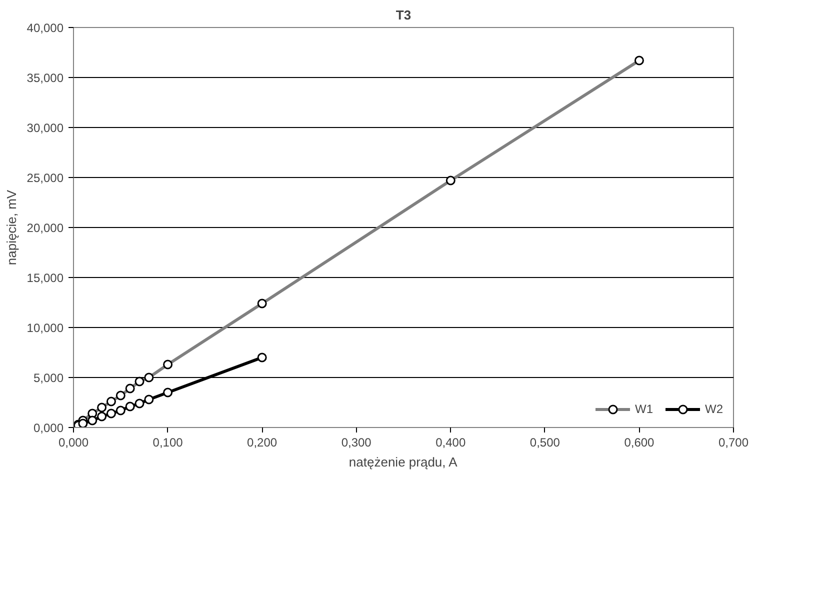 The height and width of the screenshot is (597, 820). What do you see at coordinates (404, 15) in the screenshot?
I see `chart-title: T3` at bounding box center [404, 15].